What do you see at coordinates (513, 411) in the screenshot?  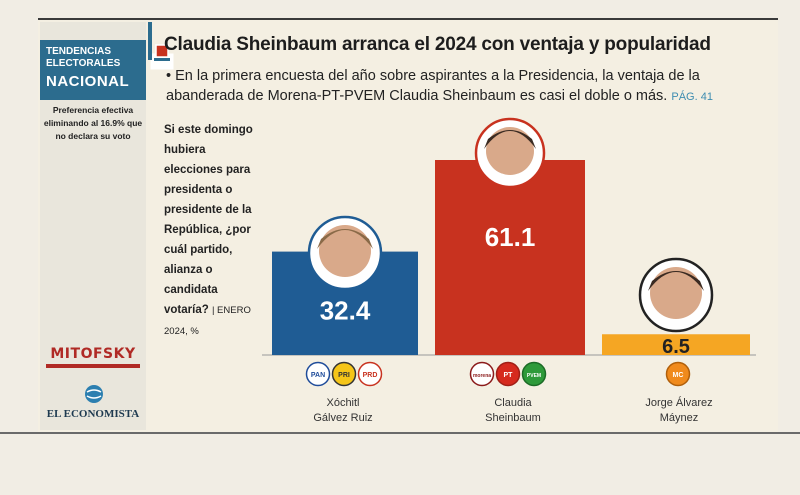 I see `candidate-name-sheinbaum: Claudia Sheinbaum` at bounding box center [513, 411].